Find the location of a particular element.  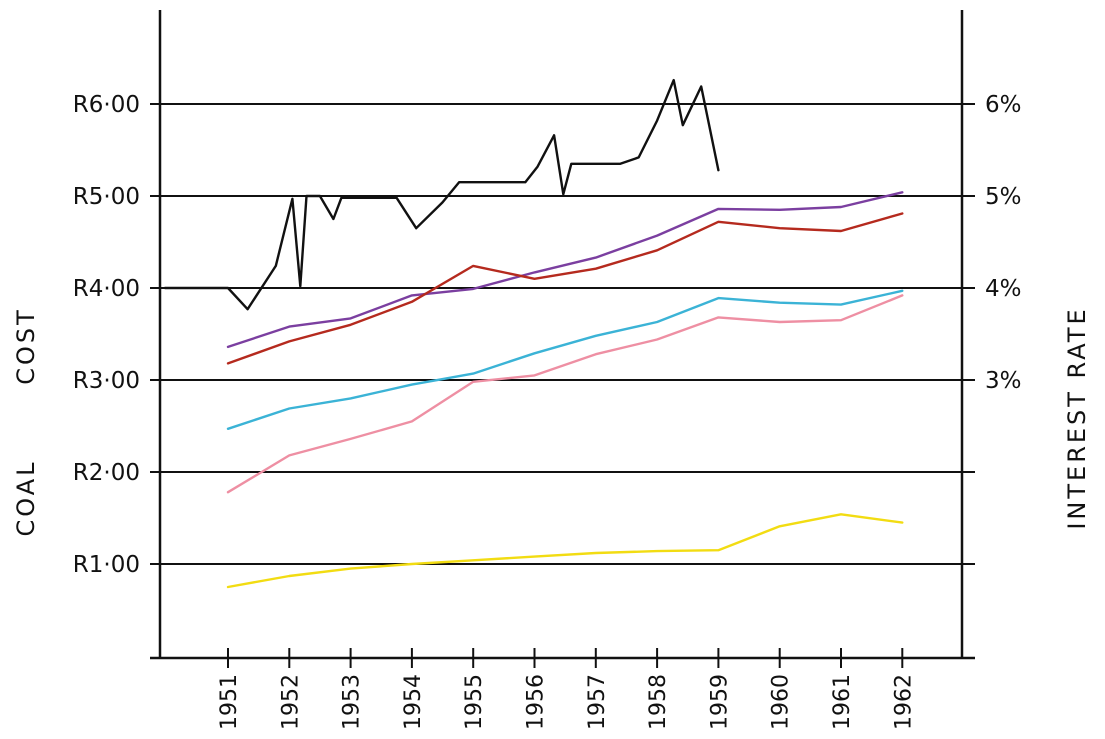

x-tick-label: 1959 is located at coordinates (719, 702).